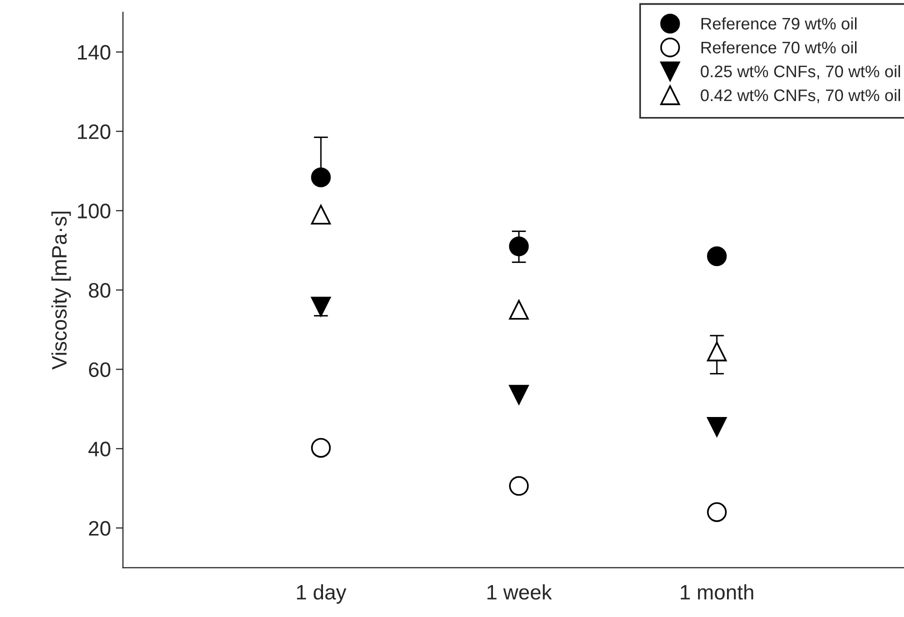 Image resolution: width=904 pixels, height=617 pixels. Describe the element at coordinates (99, 449) in the screenshot. I see `y-tick-label: 40` at that location.